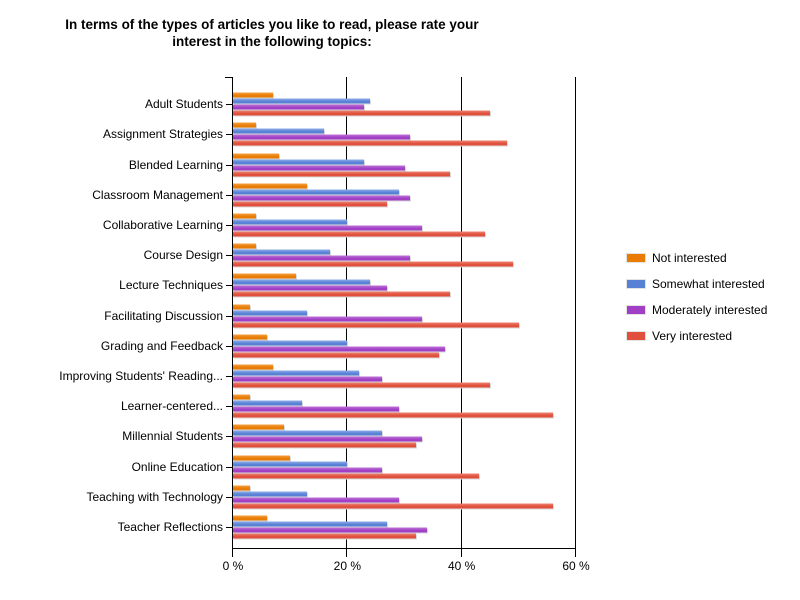 The height and width of the screenshot is (600, 800). Describe the element at coordinates (170, 526) in the screenshot. I see `category-label: Teacher Reflections` at that location.